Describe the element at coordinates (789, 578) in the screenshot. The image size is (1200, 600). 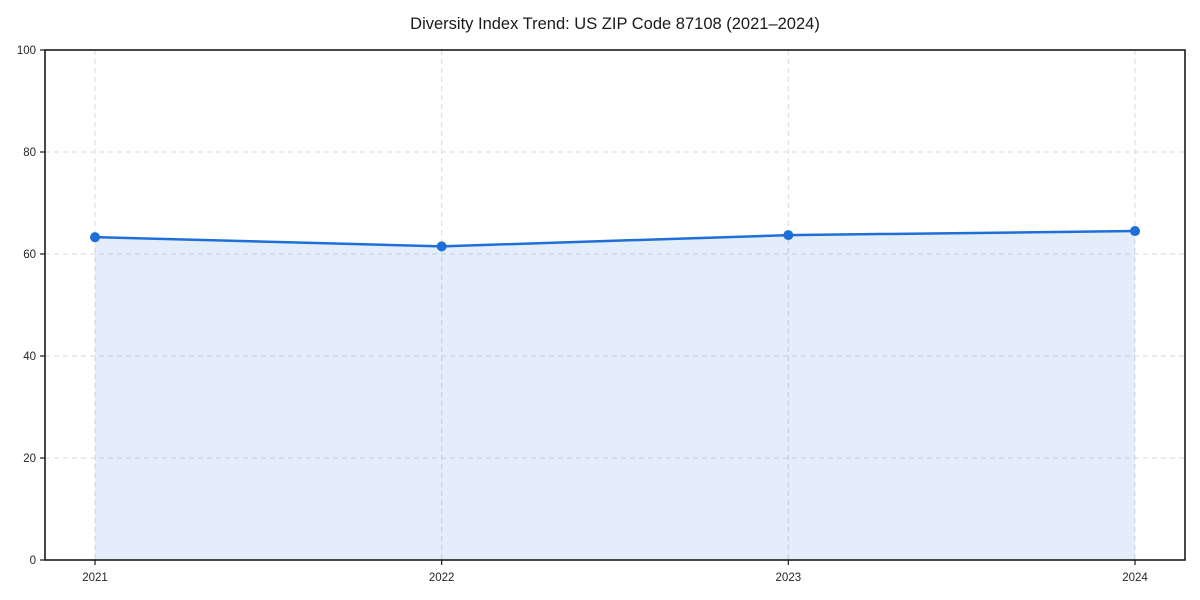
I see `x-tick-label: 2023` at that location.